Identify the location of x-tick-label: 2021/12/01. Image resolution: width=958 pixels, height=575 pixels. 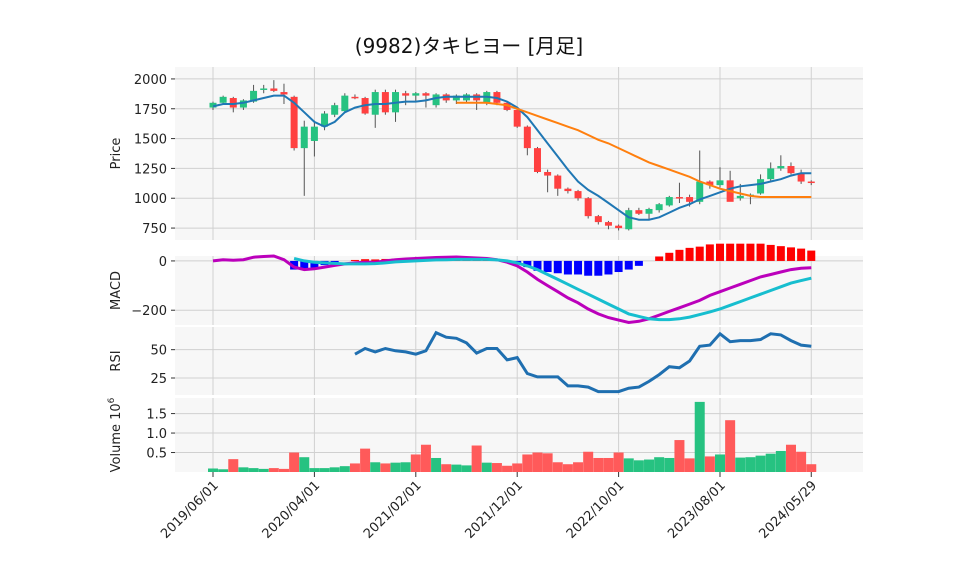
(494, 510).